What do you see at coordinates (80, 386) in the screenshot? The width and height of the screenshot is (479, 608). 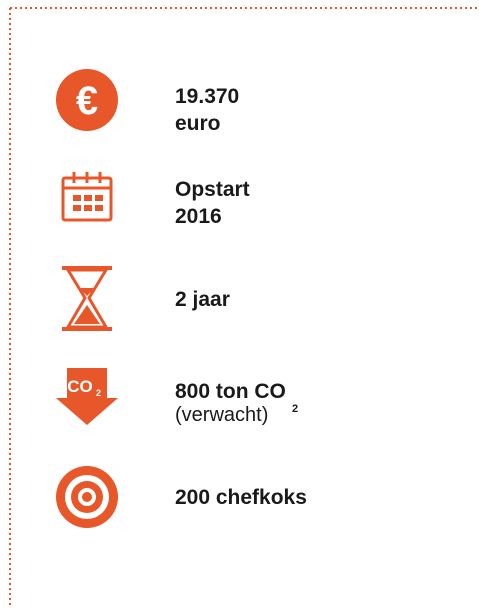 I see `co2-icon-text: CO` at bounding box center [80, 386].